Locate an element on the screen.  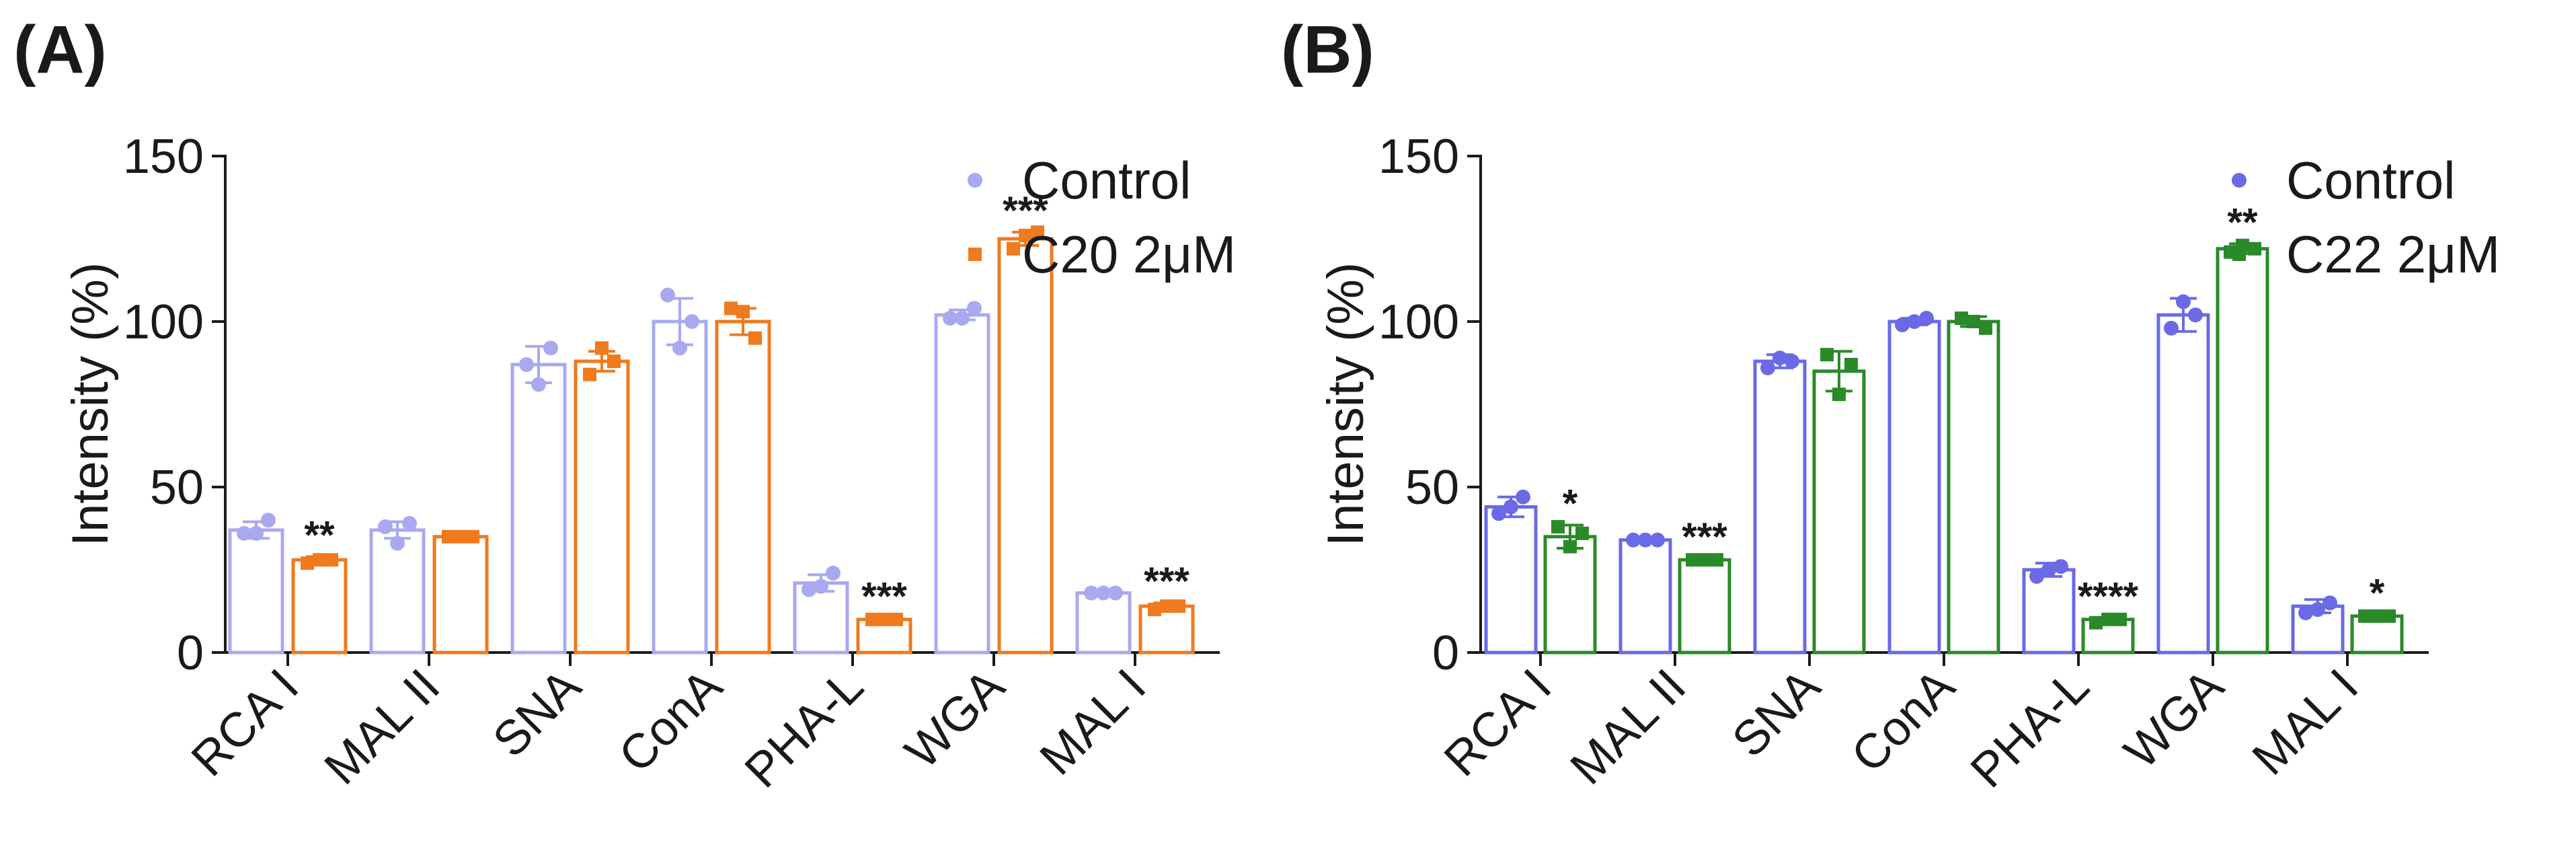
bar-c22-2-m-wga is located at coordinates (2242, 451).